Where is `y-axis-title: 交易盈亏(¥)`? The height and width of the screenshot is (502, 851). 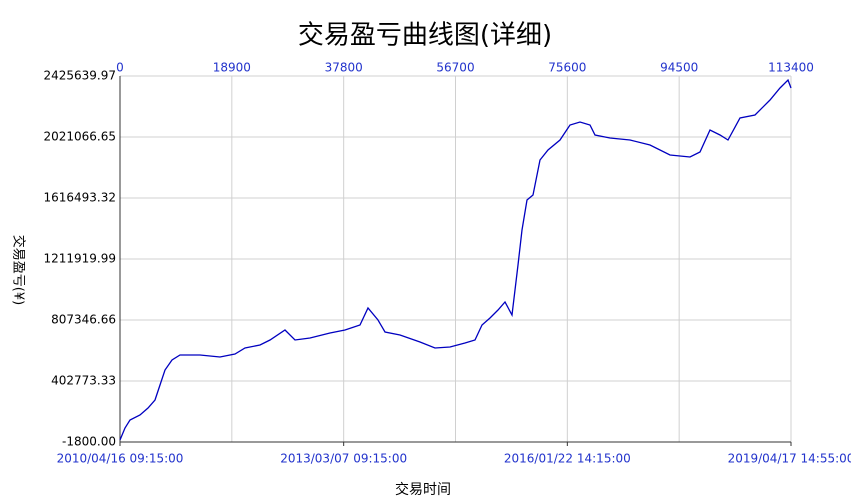 y-axis-title: 交易盈亏(¥) is located at coordinates (19, 270).